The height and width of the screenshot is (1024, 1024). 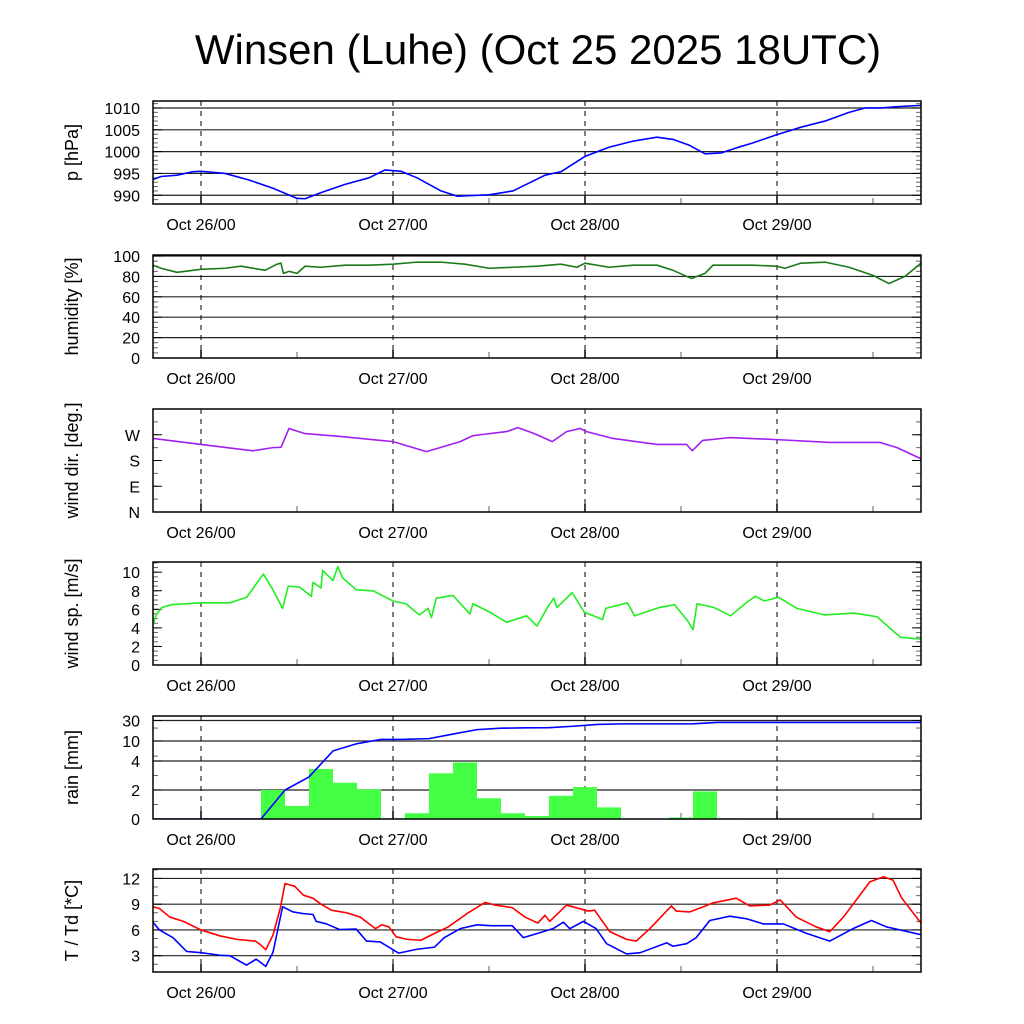 What do you see at coordinates (131, 277) in the screenshot?
I see `y-tick-label: 80` at bounding box center [131, 277].